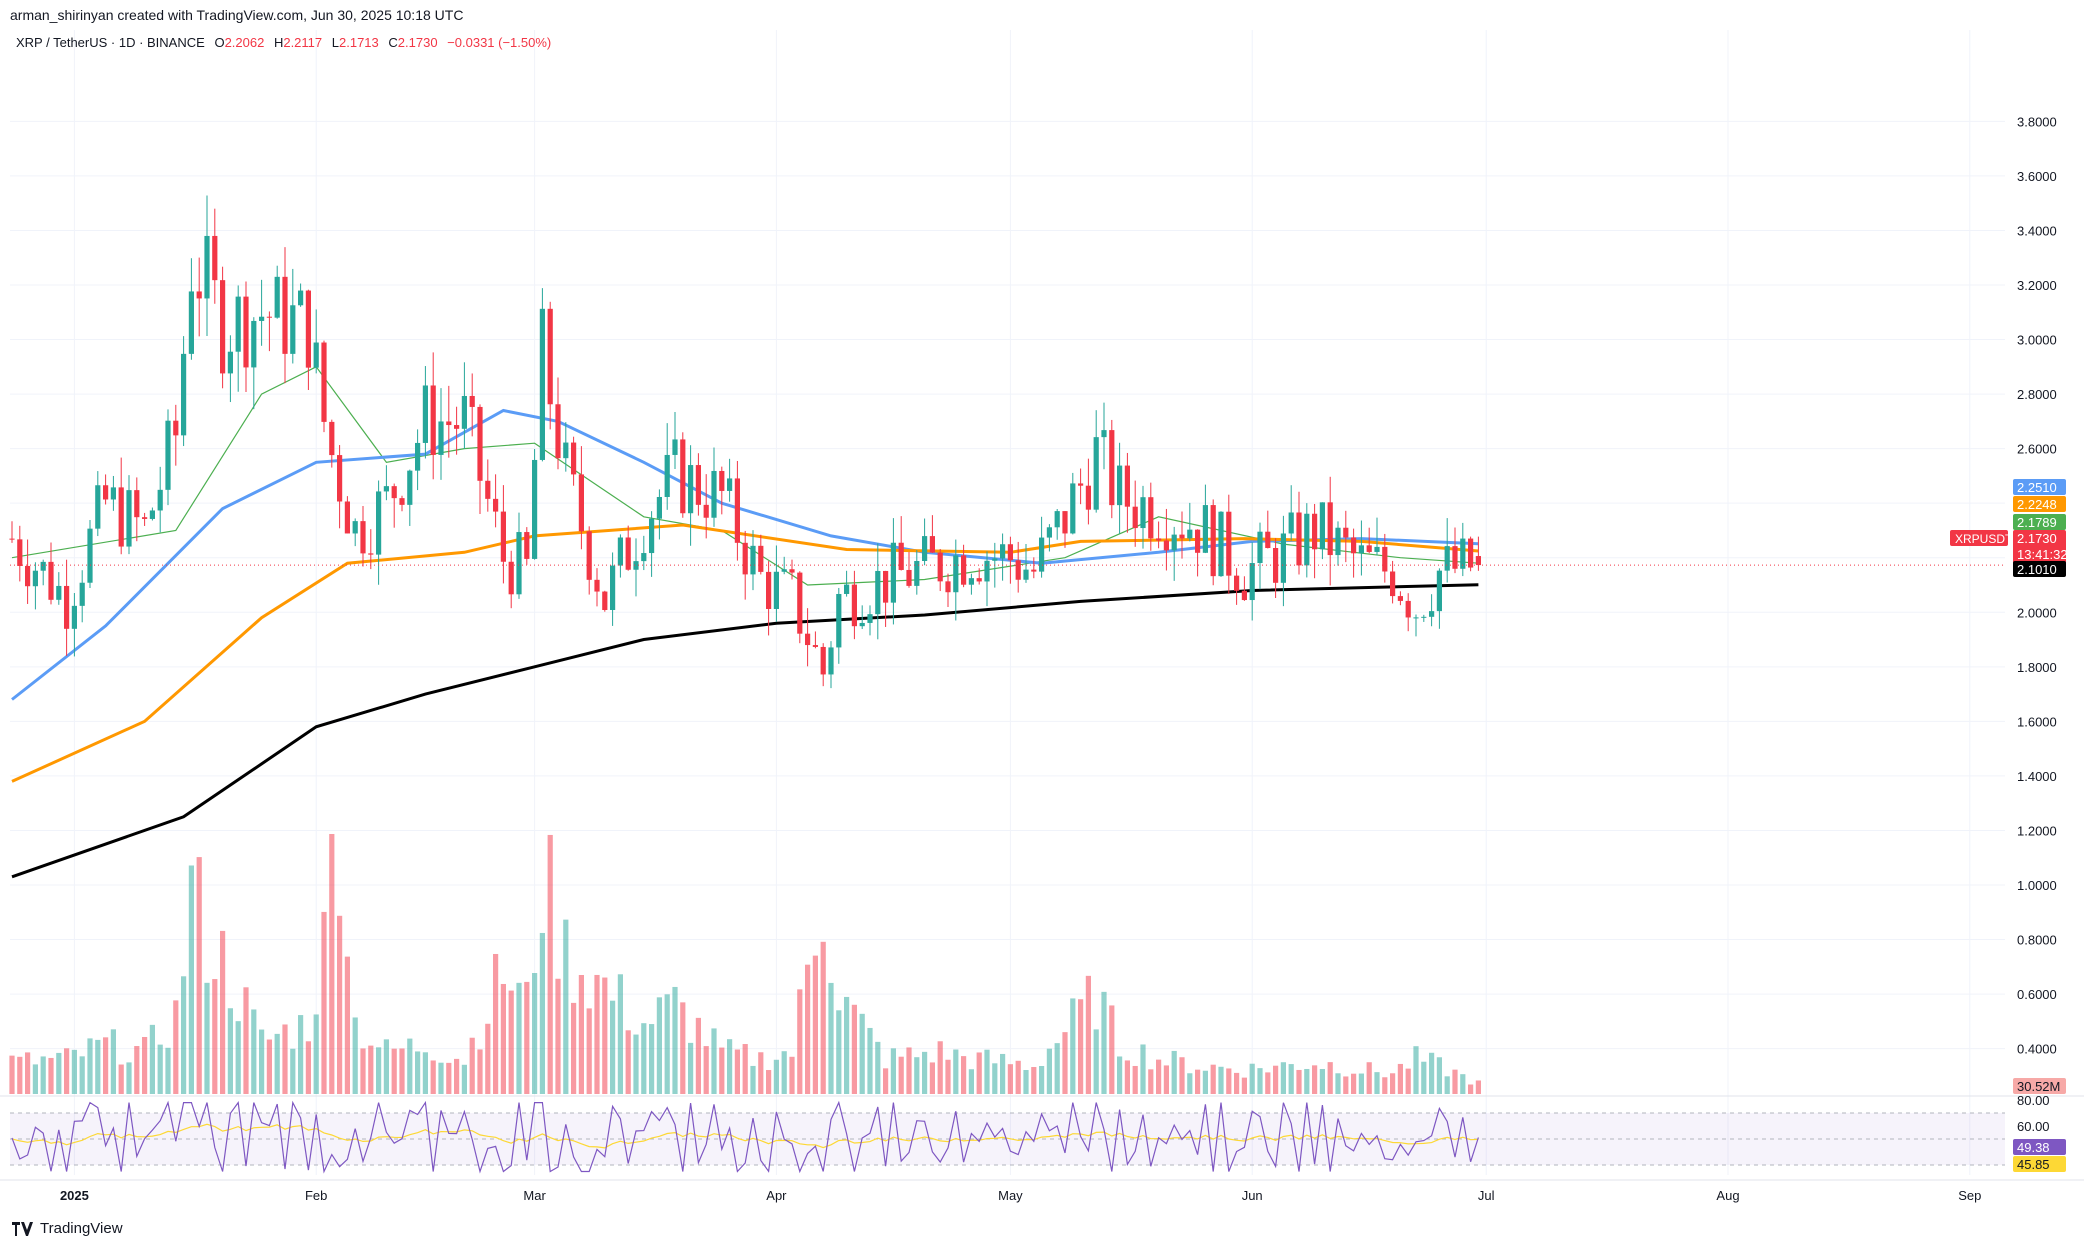  What do you see at coordinates (776, 1195) in the screenshot?
I see `time-tick-label: Apr` at bounding box center [776, 1195].